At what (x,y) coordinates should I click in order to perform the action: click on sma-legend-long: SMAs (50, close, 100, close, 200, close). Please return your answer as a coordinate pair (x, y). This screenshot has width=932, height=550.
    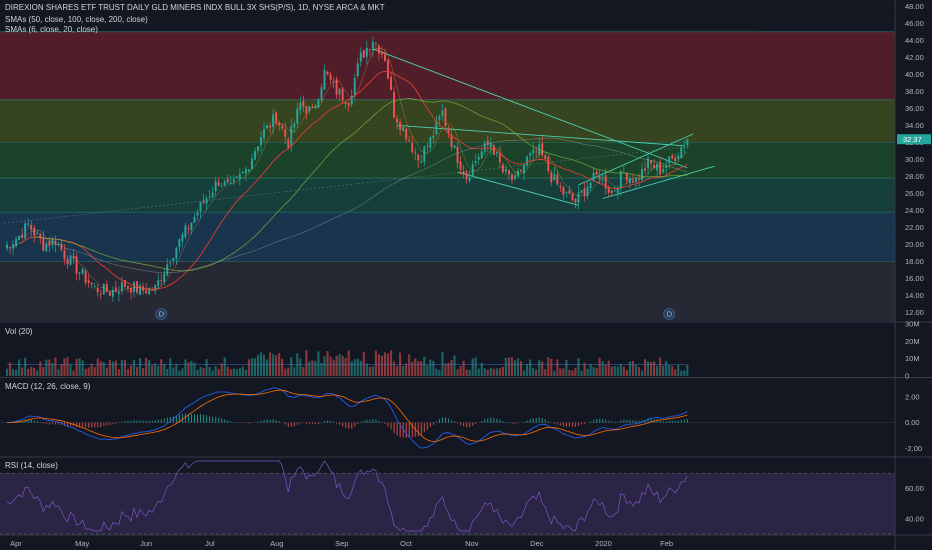
    Looking at the image, I should click on (76, 19).